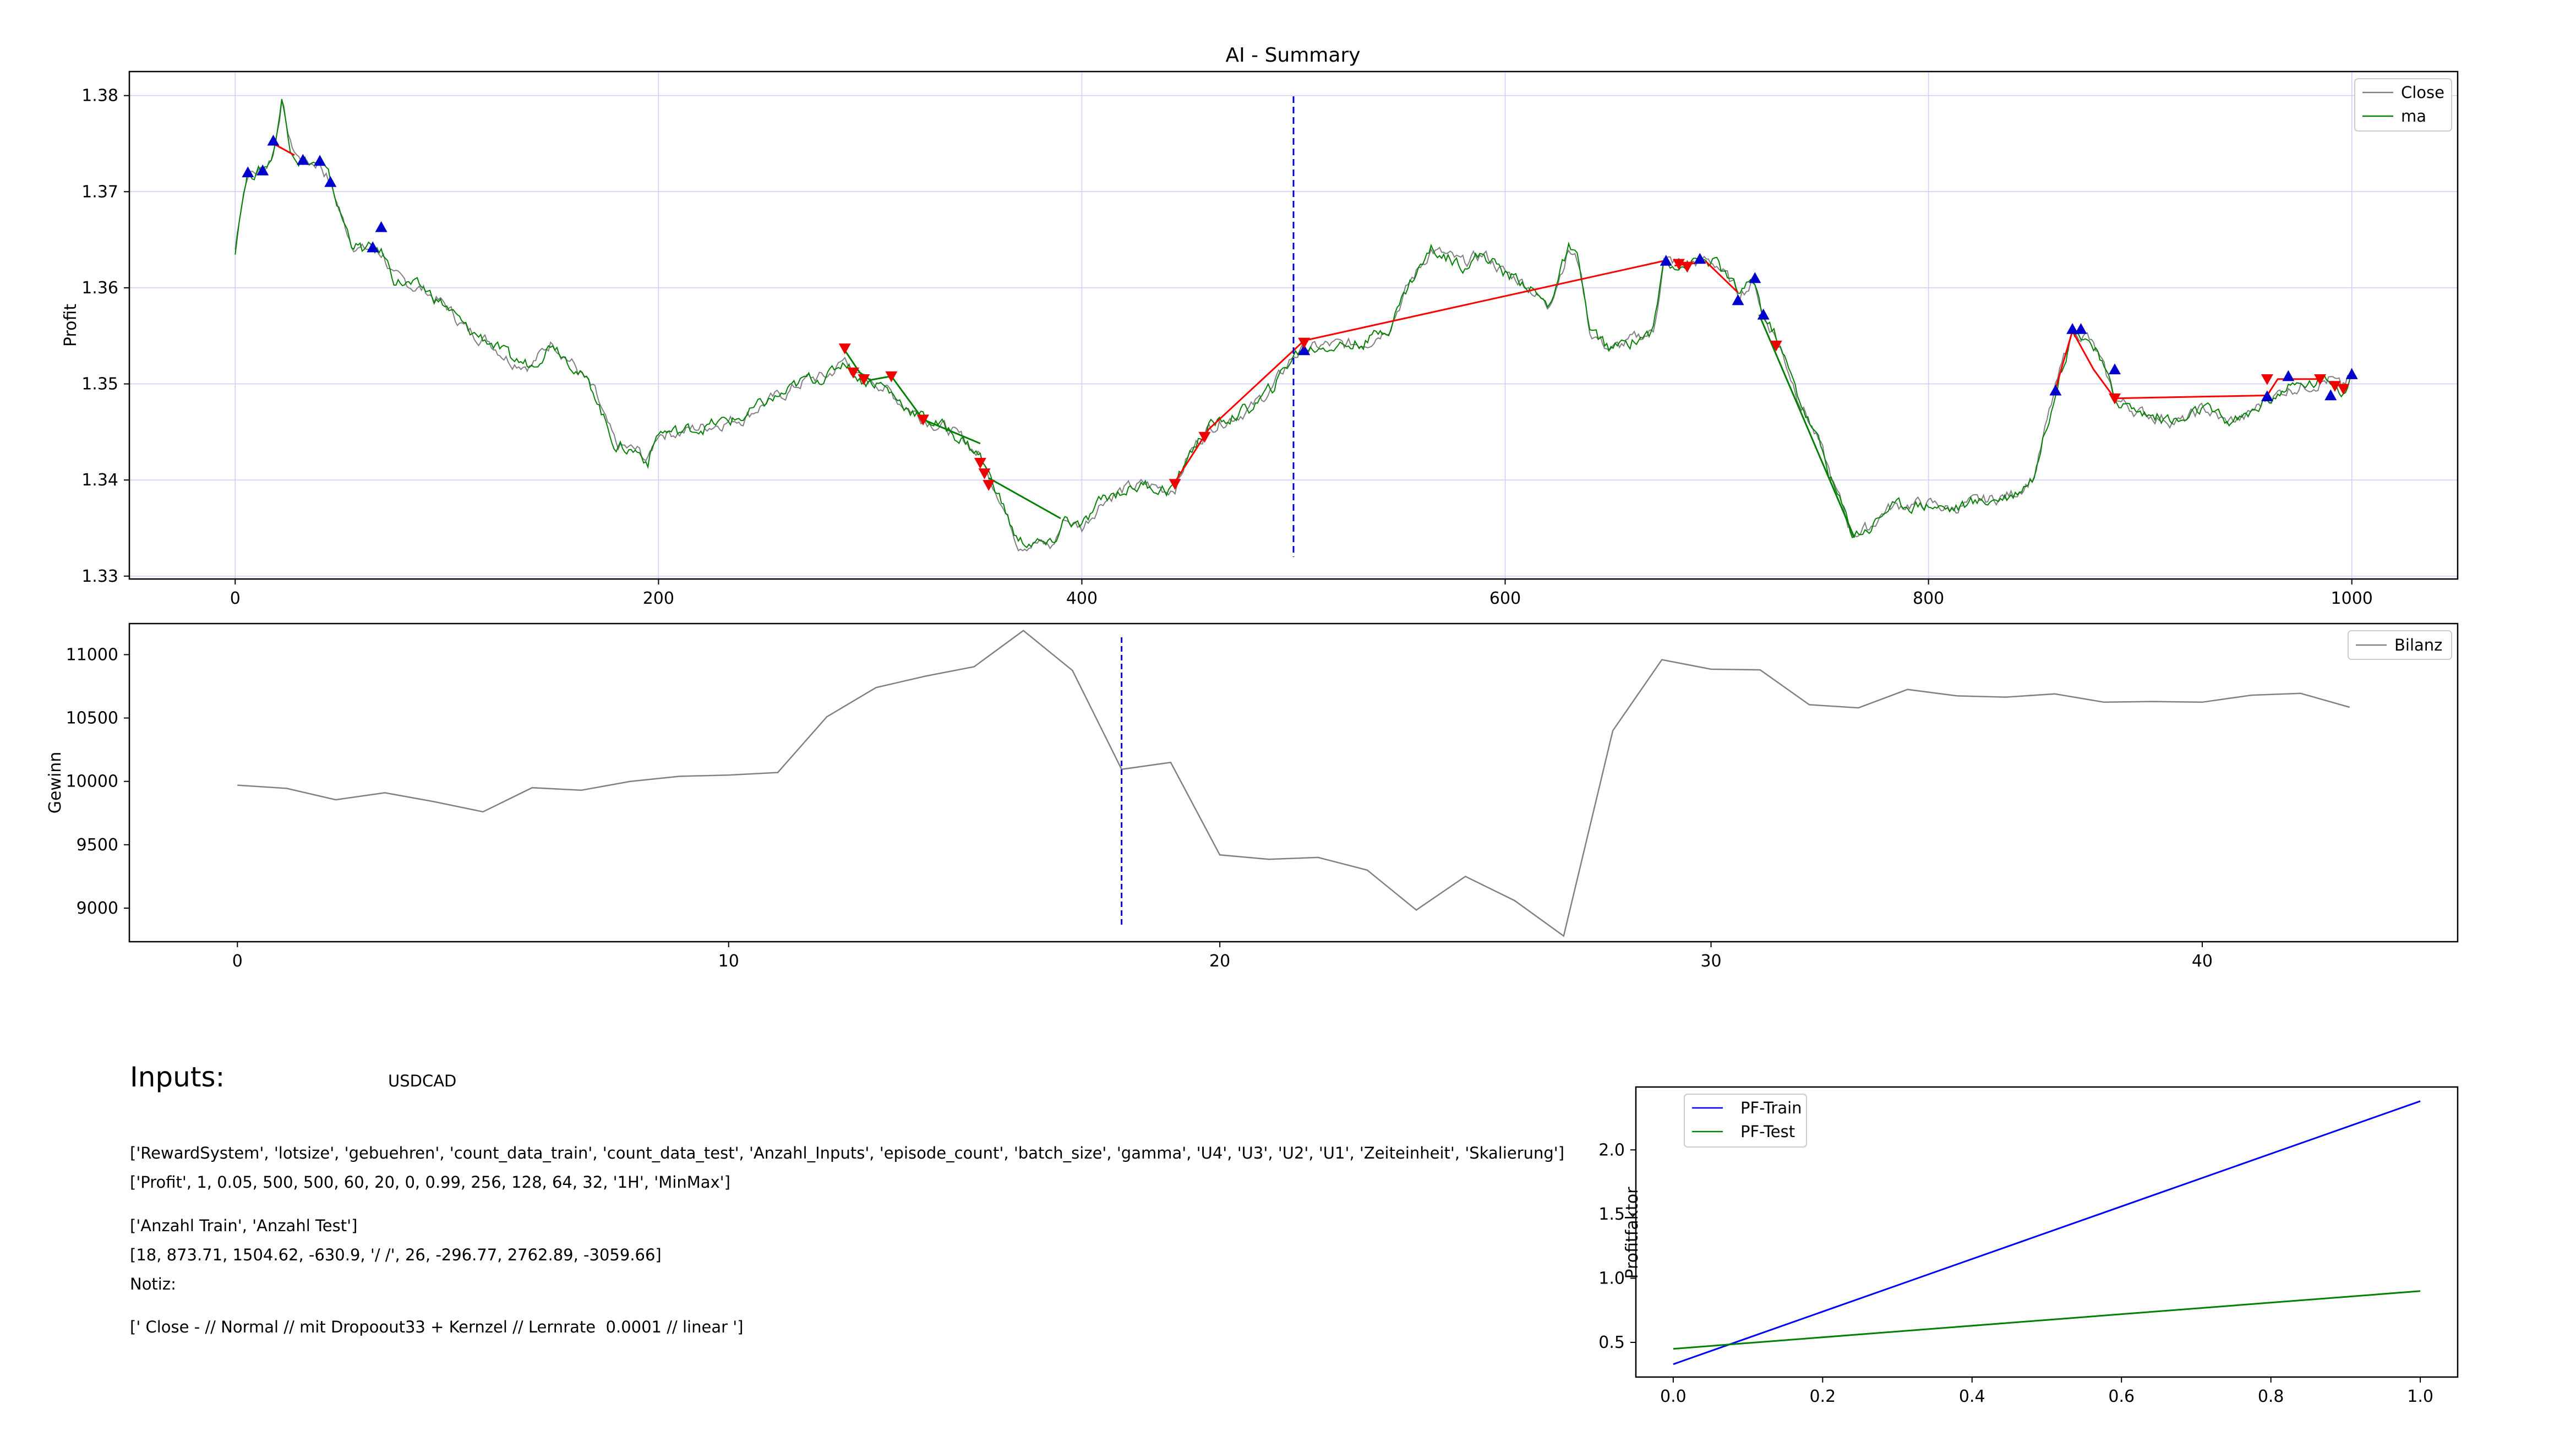 This screenshot has height=1442, width=2576. Describe the element at coordinates (97, 908) in the screenshot. I see `y-tick-label: 9000` at that location.